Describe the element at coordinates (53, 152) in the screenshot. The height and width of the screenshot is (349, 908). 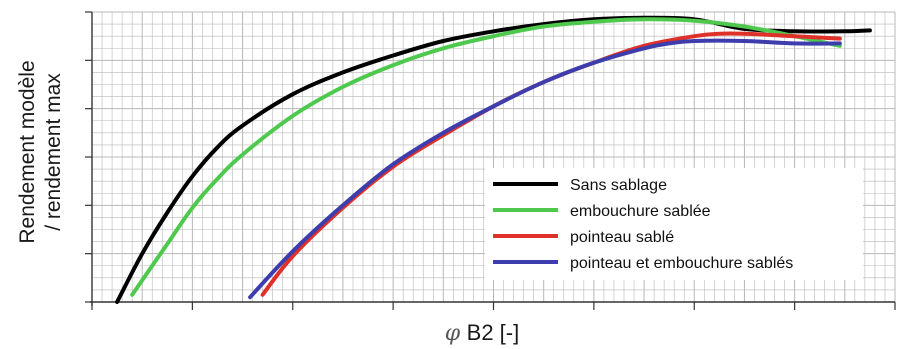
I see `y-axis-label-line2: / rendement max` at that location.